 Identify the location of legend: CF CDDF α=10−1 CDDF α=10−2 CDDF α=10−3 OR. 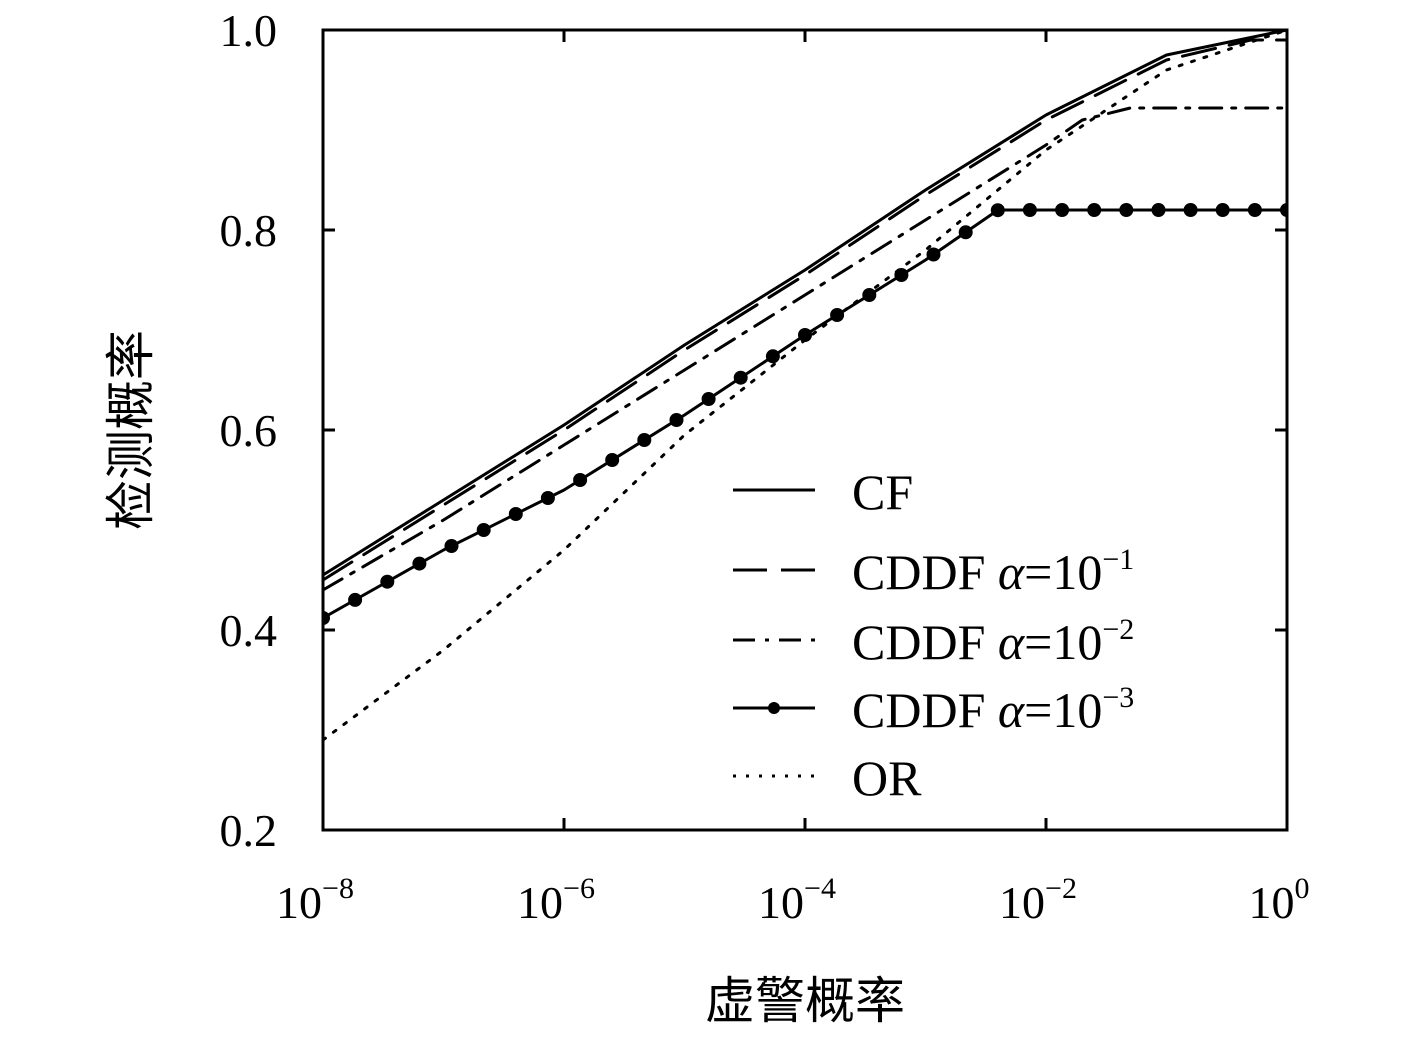
(933, 635).